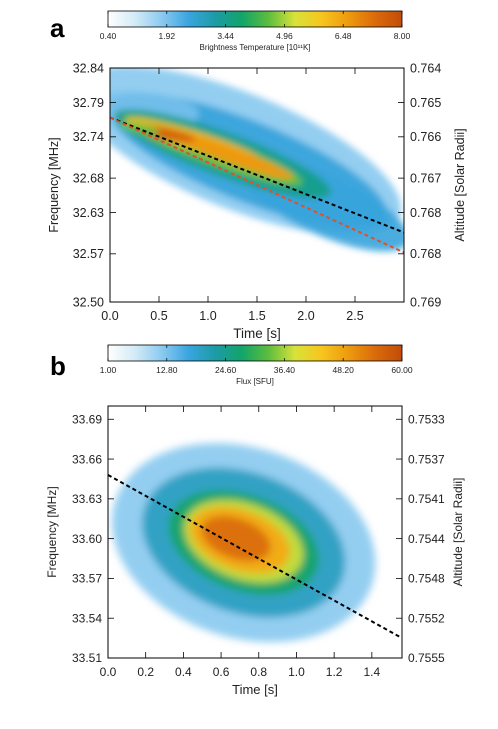 The height and width of the screenshot is (729, 498). I want to click on panel-a-colorbar-tick-label: 0.40, so click(108, 36).